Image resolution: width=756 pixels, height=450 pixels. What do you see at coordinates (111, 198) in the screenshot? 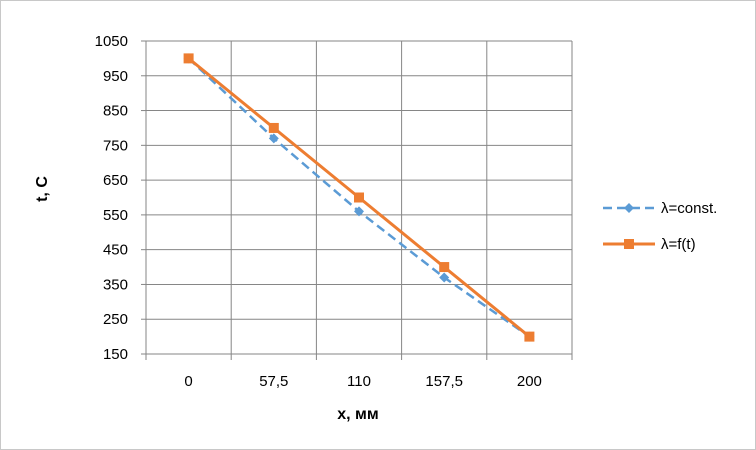
I see `y-tick-labels: 150 250 350 450 550 650 750 850 950 1050` at bounding box center [111, 198].